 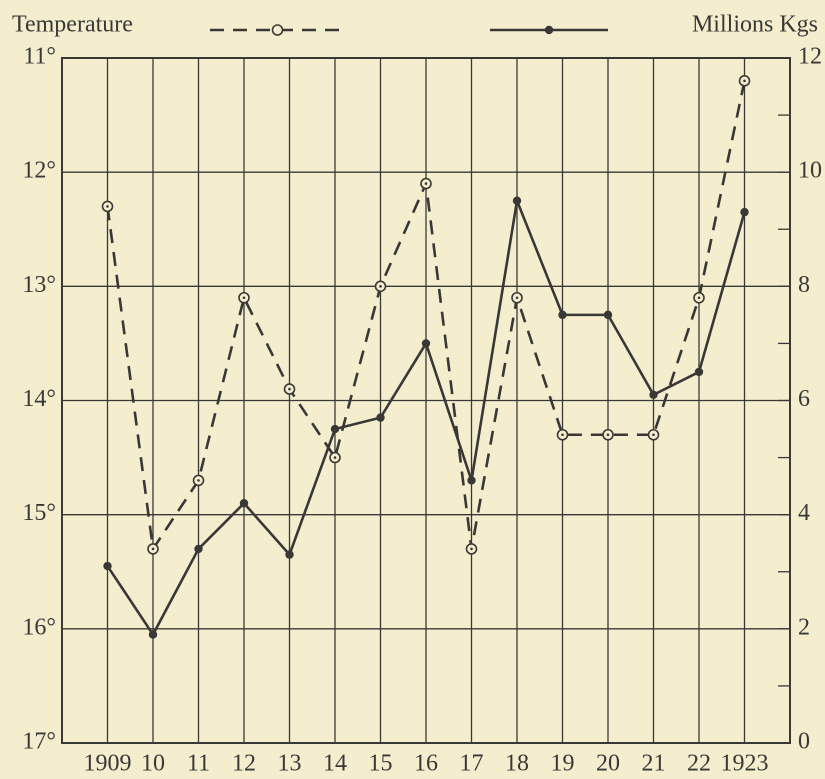 I want to click on x-tick-label: 17, so click(x=472, y=764).